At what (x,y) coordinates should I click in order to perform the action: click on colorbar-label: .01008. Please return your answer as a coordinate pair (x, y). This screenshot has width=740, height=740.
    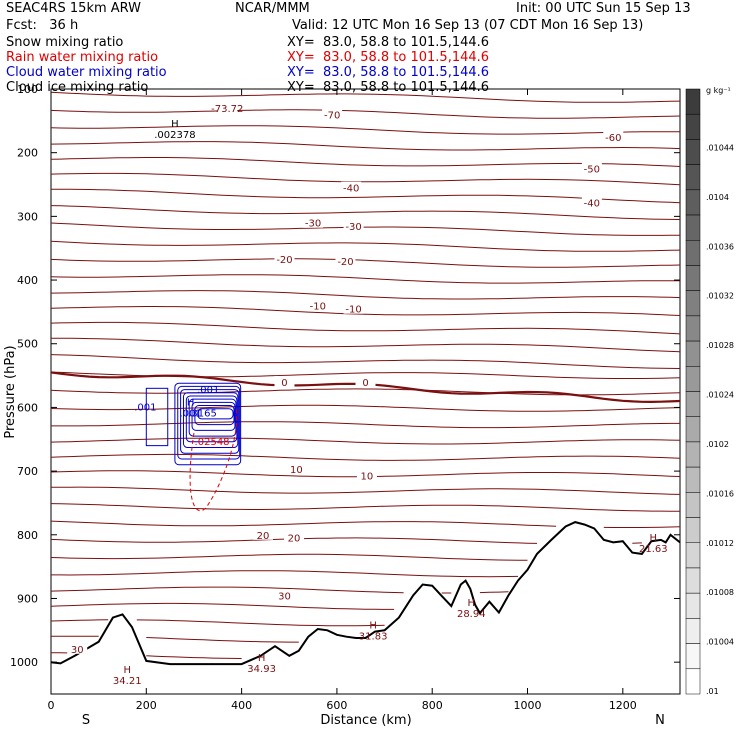
    Looking at the image, I should click on (720, 592).